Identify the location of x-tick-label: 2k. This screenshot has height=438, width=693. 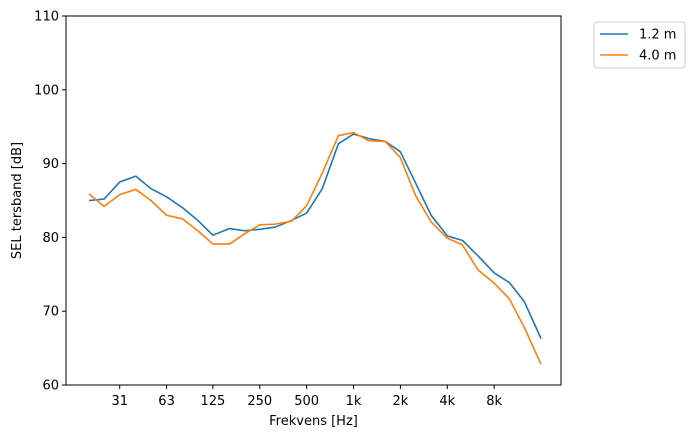
(400, 401).